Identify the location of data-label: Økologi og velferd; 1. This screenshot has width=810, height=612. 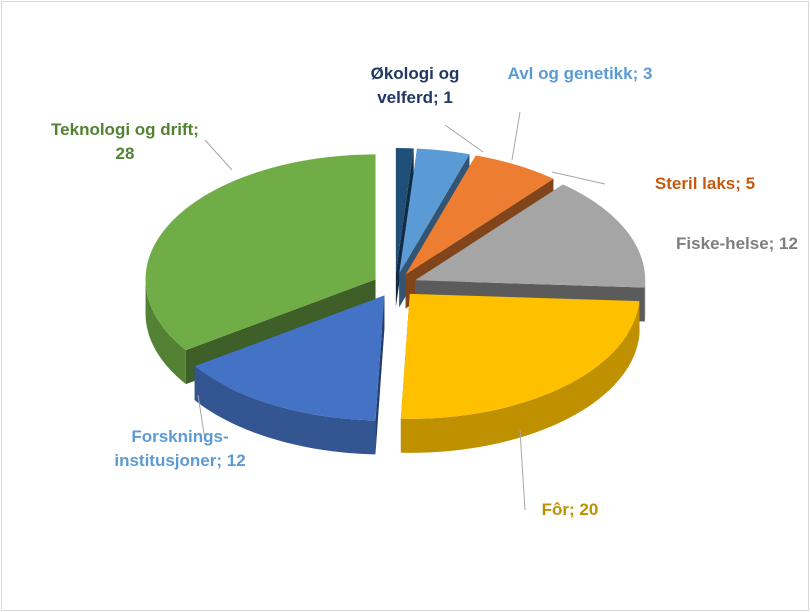
(415, 85).